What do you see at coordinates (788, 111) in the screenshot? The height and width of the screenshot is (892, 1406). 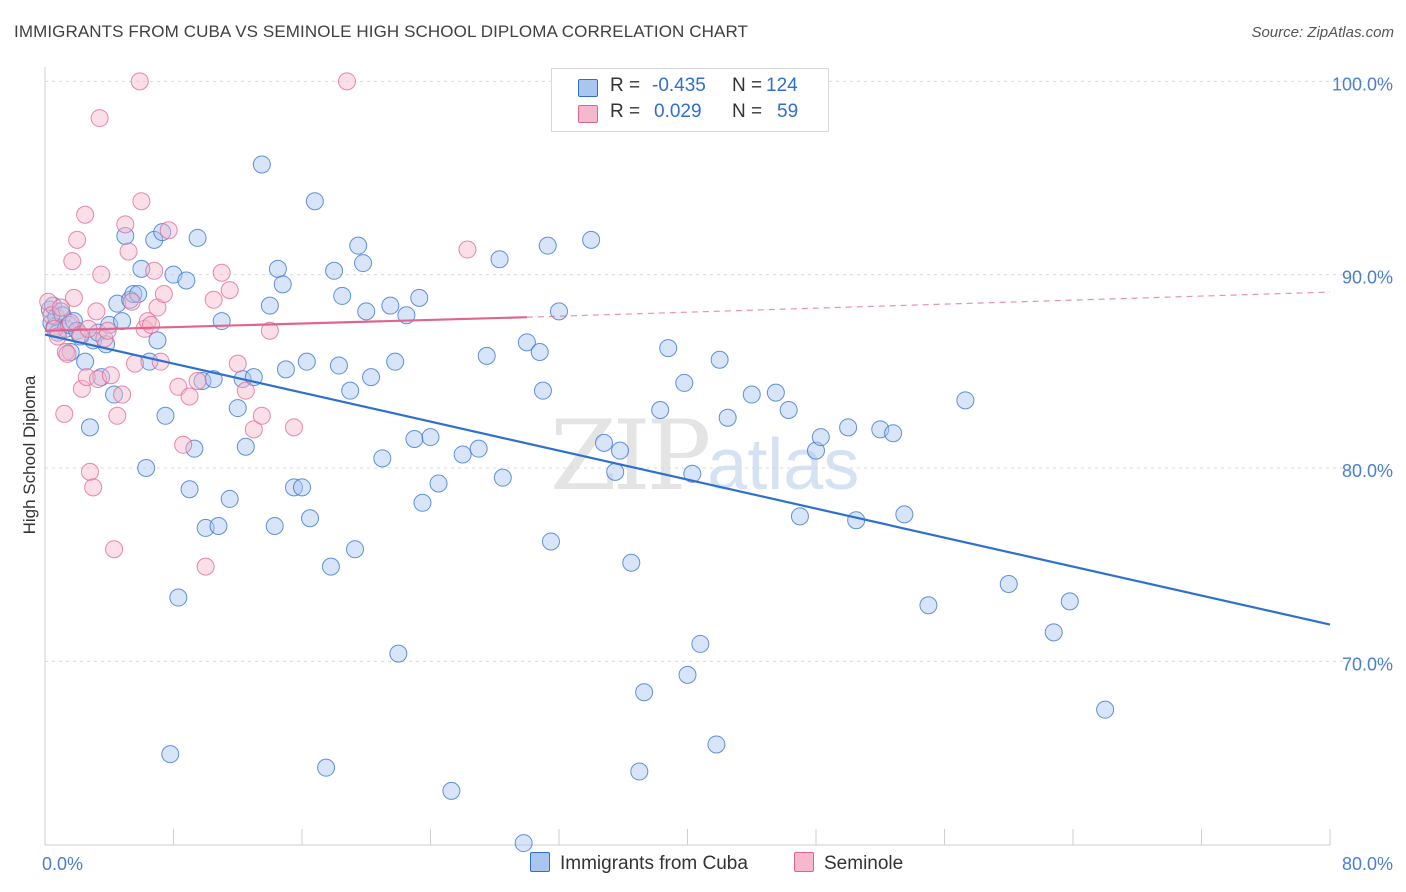 I see `legend-n-value: 59` at bounding box center [788, 111].